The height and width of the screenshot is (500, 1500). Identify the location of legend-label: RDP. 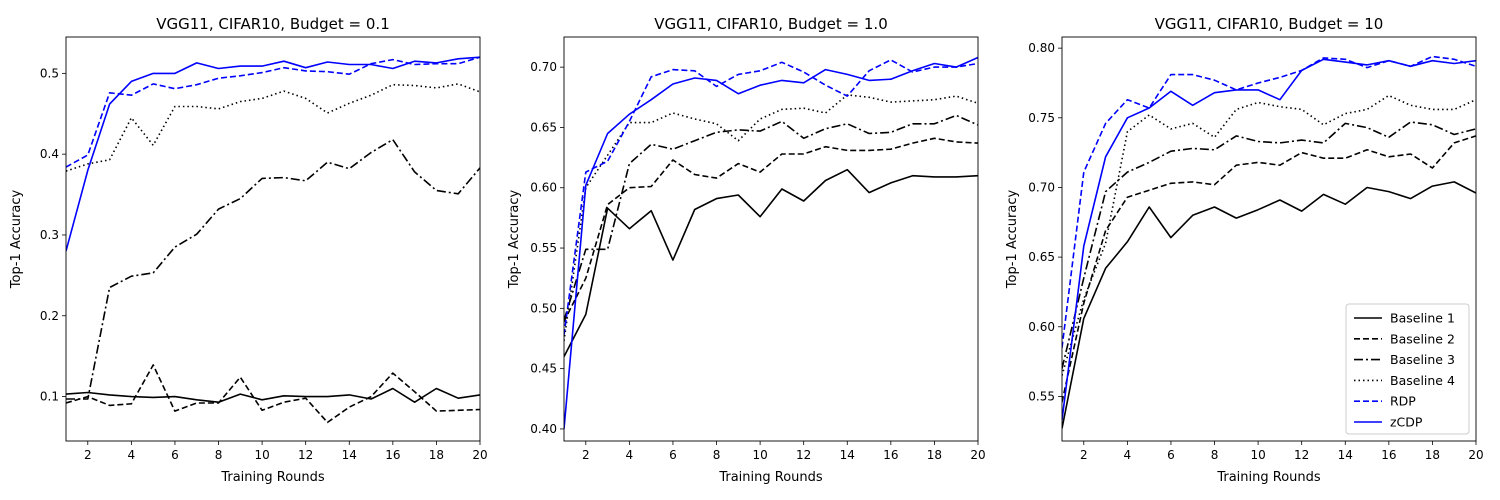
(1403, 401).